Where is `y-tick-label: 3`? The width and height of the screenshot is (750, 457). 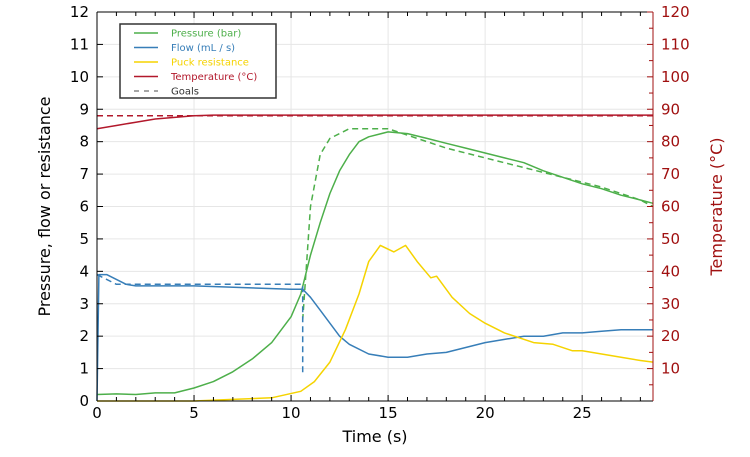
y-tick-label: 3 is located at coordinates (84, 304).